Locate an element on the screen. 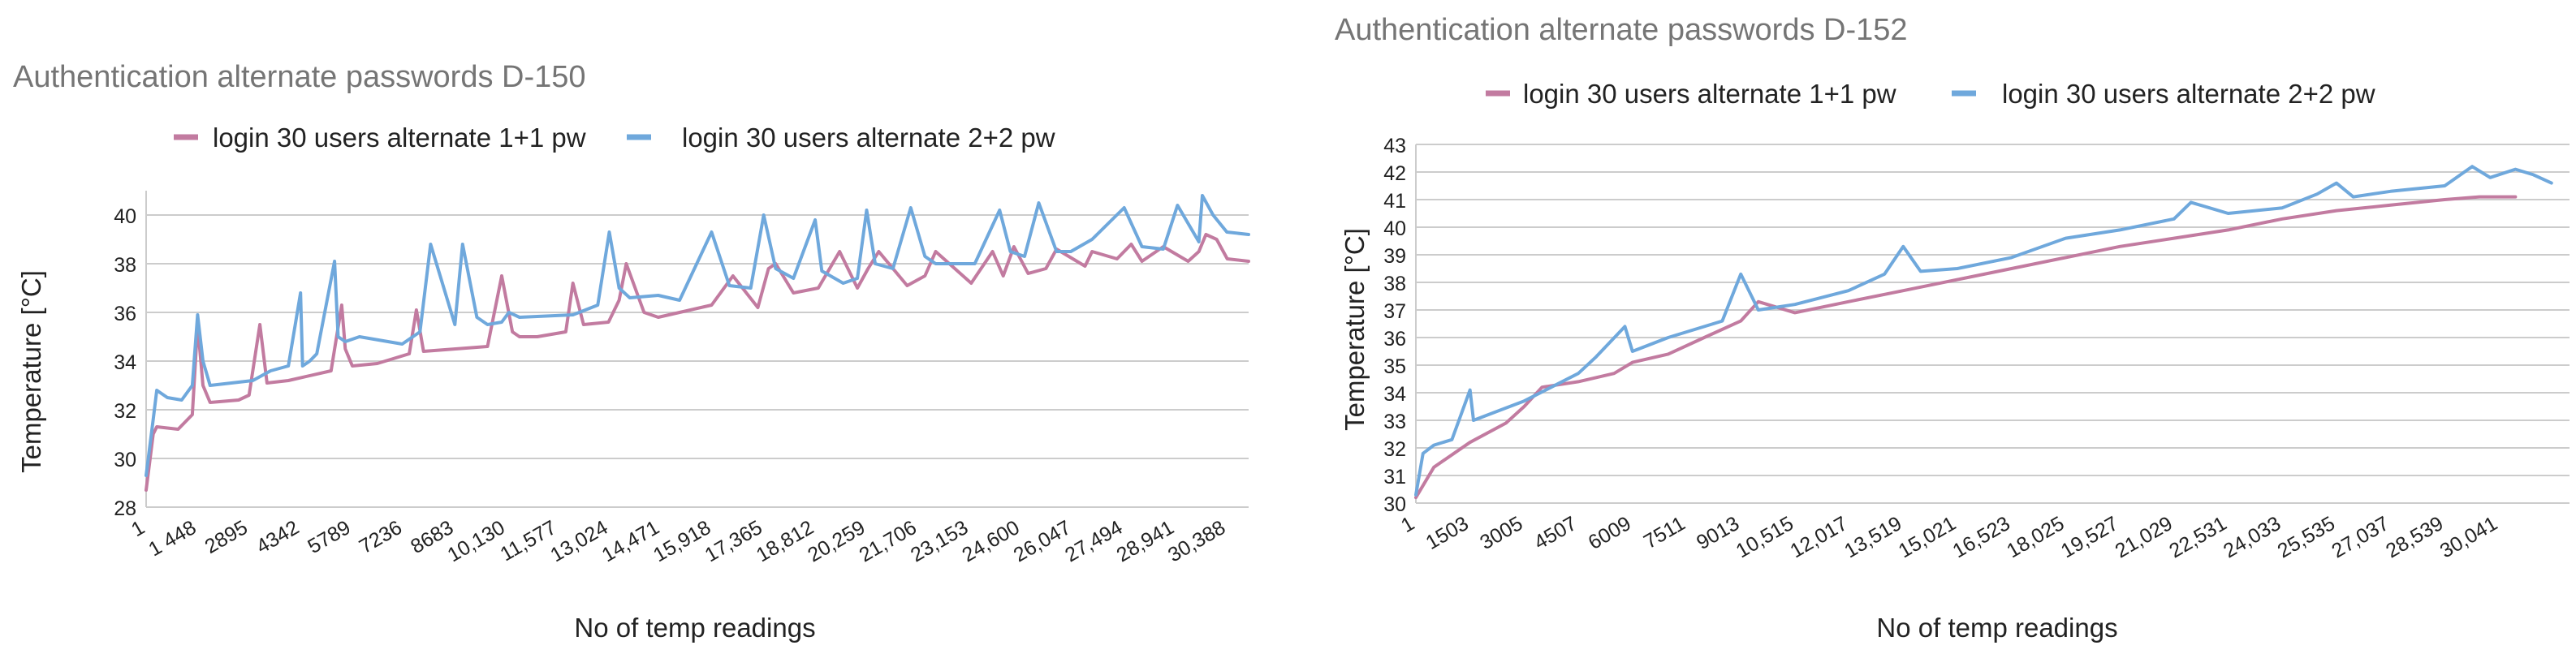 The image size is (2576, 654). x-tick-label: 13,024 is located at coordinates (578, 542).